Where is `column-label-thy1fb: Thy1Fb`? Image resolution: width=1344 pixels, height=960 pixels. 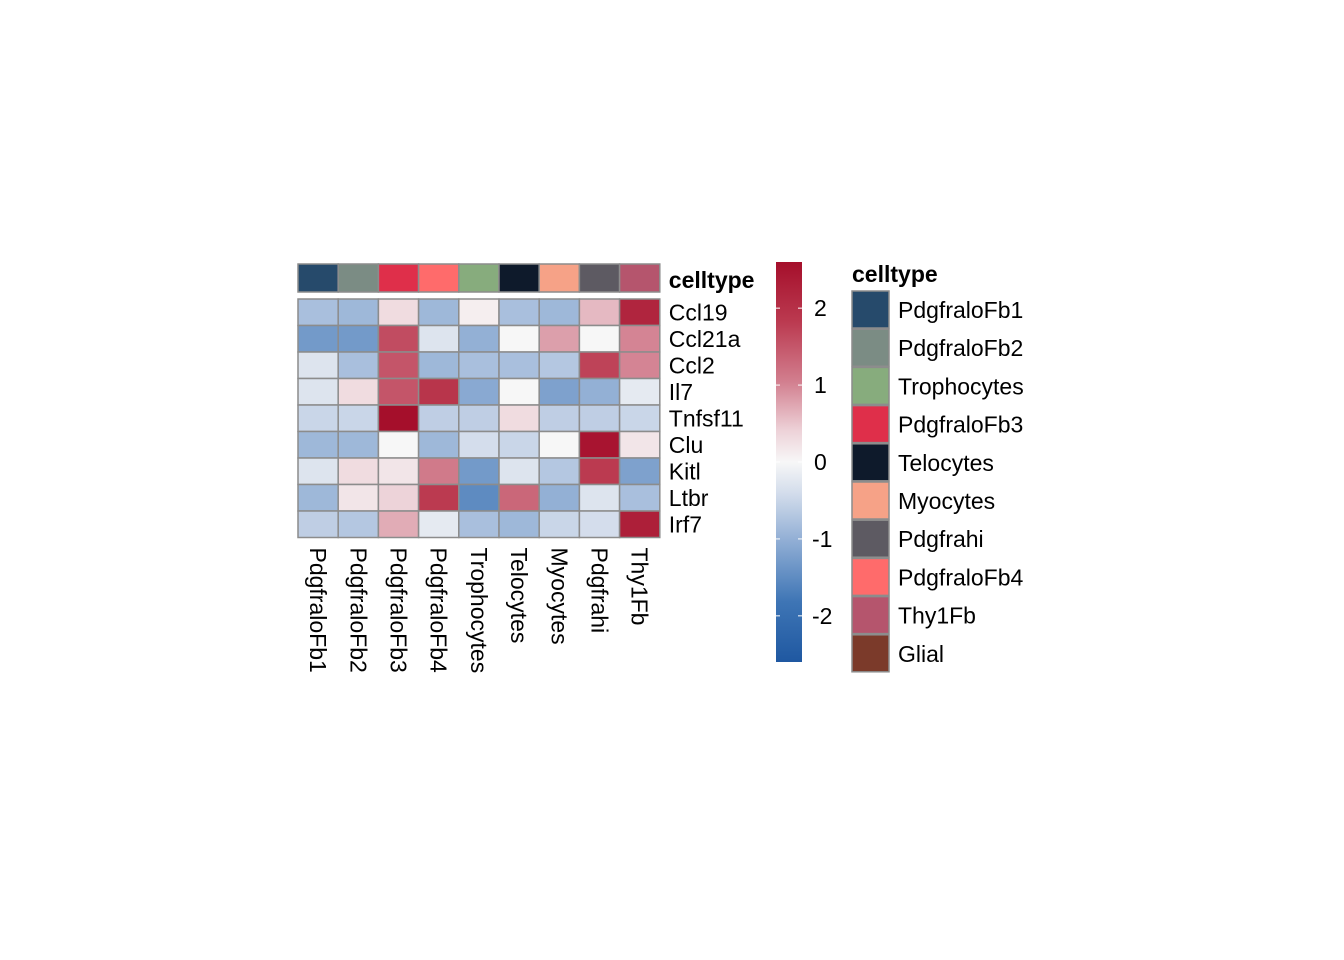 column-label-thy1fb: Thy1Fb is located at coordinates (640, 587).